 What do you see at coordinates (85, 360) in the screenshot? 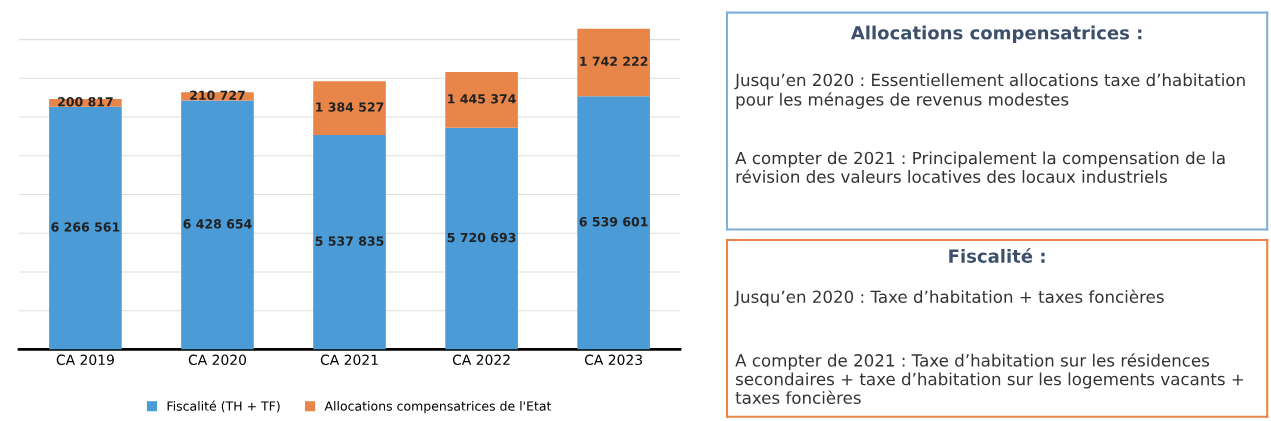
I see `x-tick-label: CA 2019` at bounding box center [85, 360].